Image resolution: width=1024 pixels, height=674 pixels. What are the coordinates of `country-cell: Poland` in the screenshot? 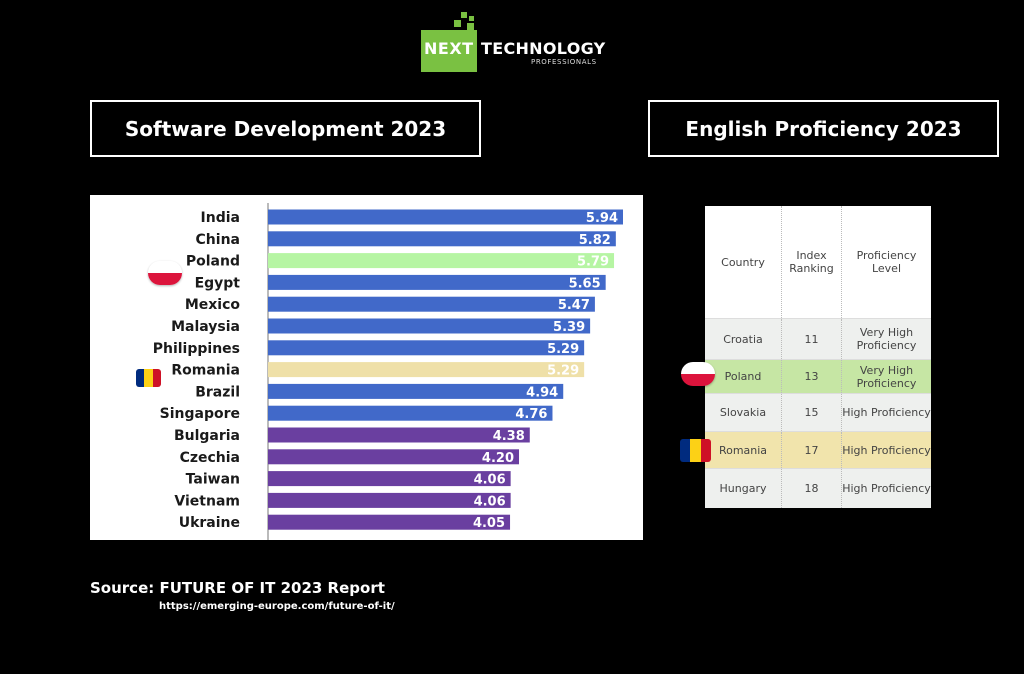 It's located at (743, 376).